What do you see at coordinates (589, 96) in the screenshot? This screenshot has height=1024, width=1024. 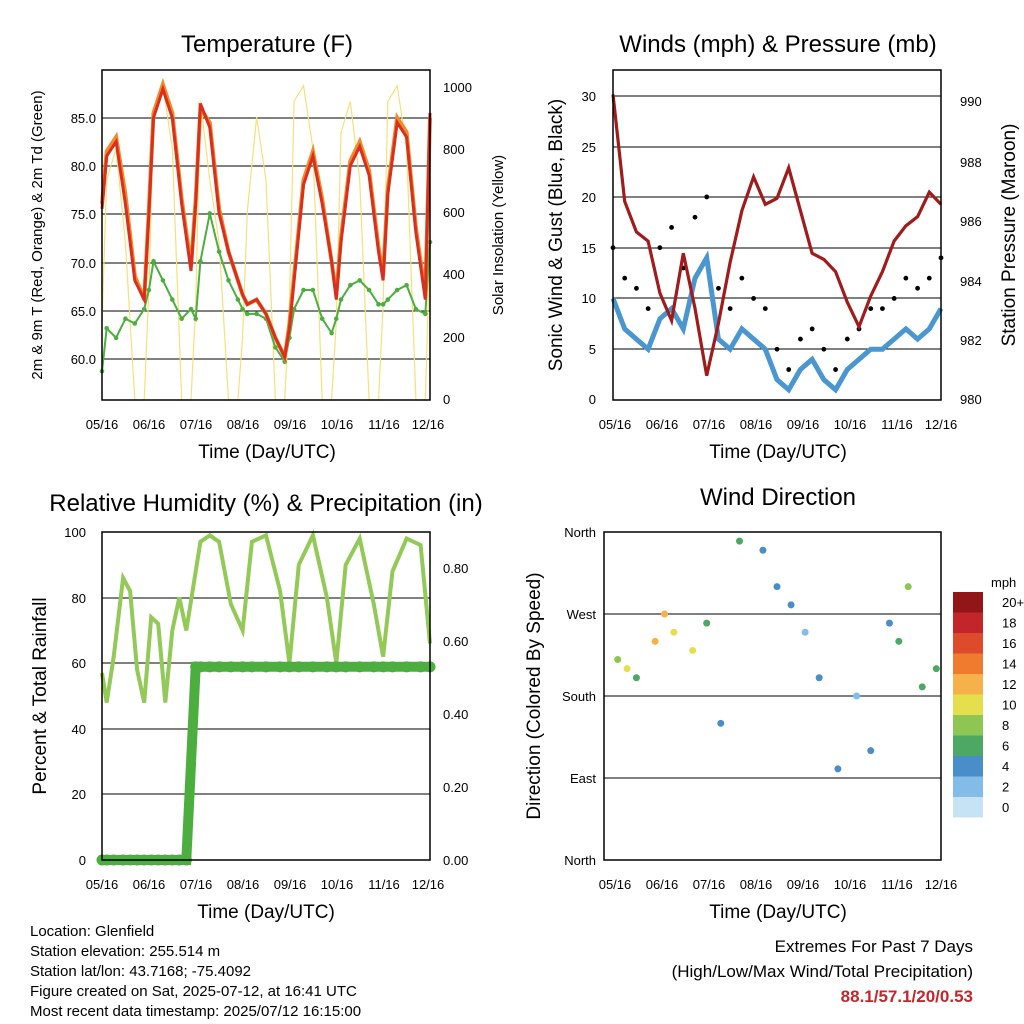 I see `y-tick-label: 30` at bounding box center [589, 96].